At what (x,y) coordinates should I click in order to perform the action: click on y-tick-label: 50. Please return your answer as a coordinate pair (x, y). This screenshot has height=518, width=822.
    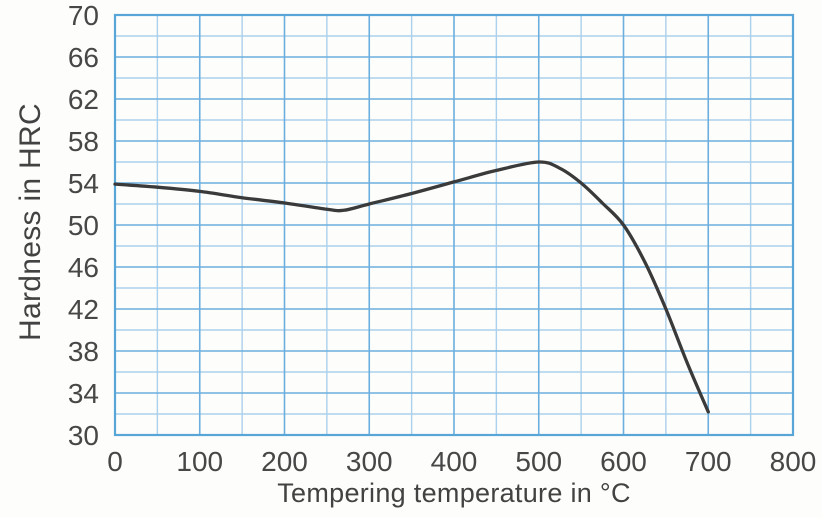
    Looking at the image, I should click on (83, 225).